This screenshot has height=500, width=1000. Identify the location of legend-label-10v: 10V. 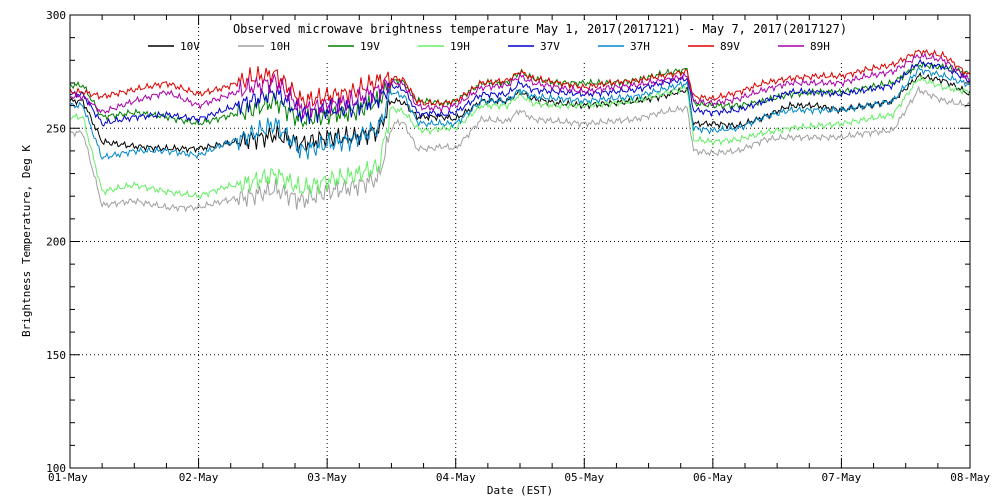
(190, 46).